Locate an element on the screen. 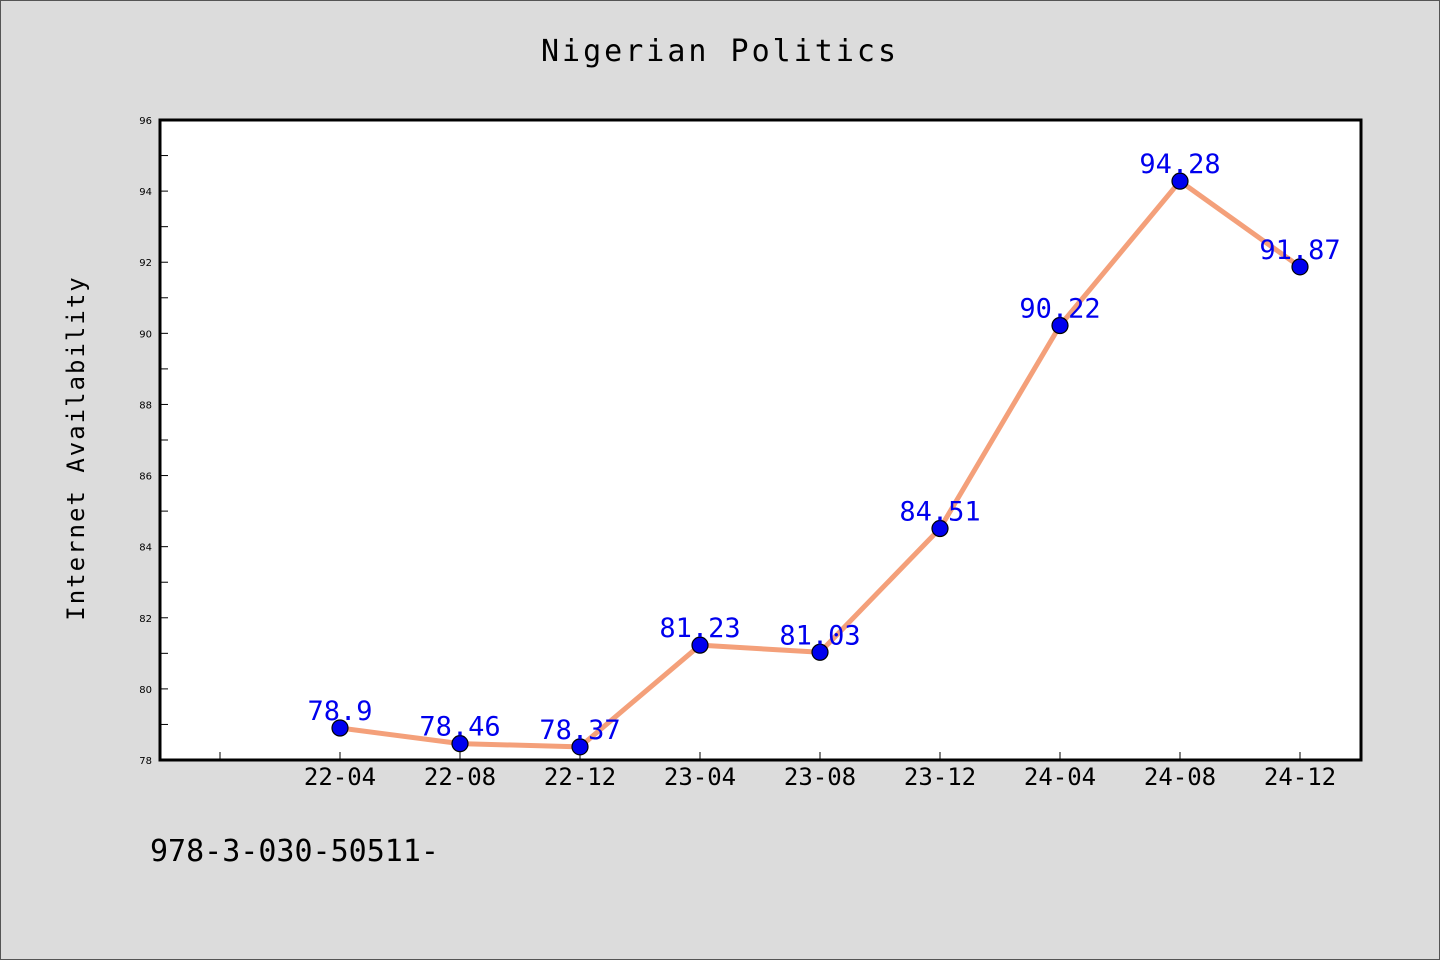 The height and width of the screenshot is (960, 1440). x-tick-label: 24-08 is located at coordinates (1180, 777).